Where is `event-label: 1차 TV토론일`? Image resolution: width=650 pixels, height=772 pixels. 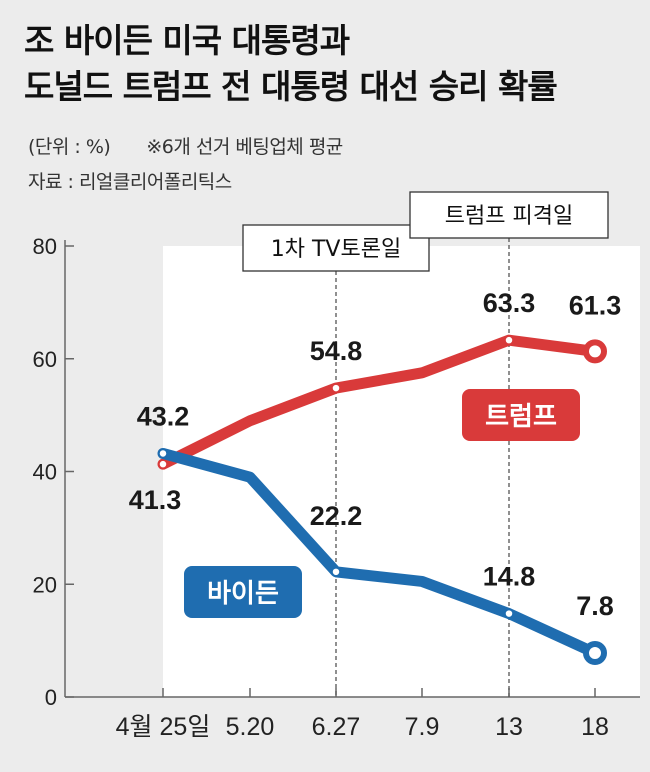 event-label: 1차 TV토론일 is located at coordinates (336, 249).